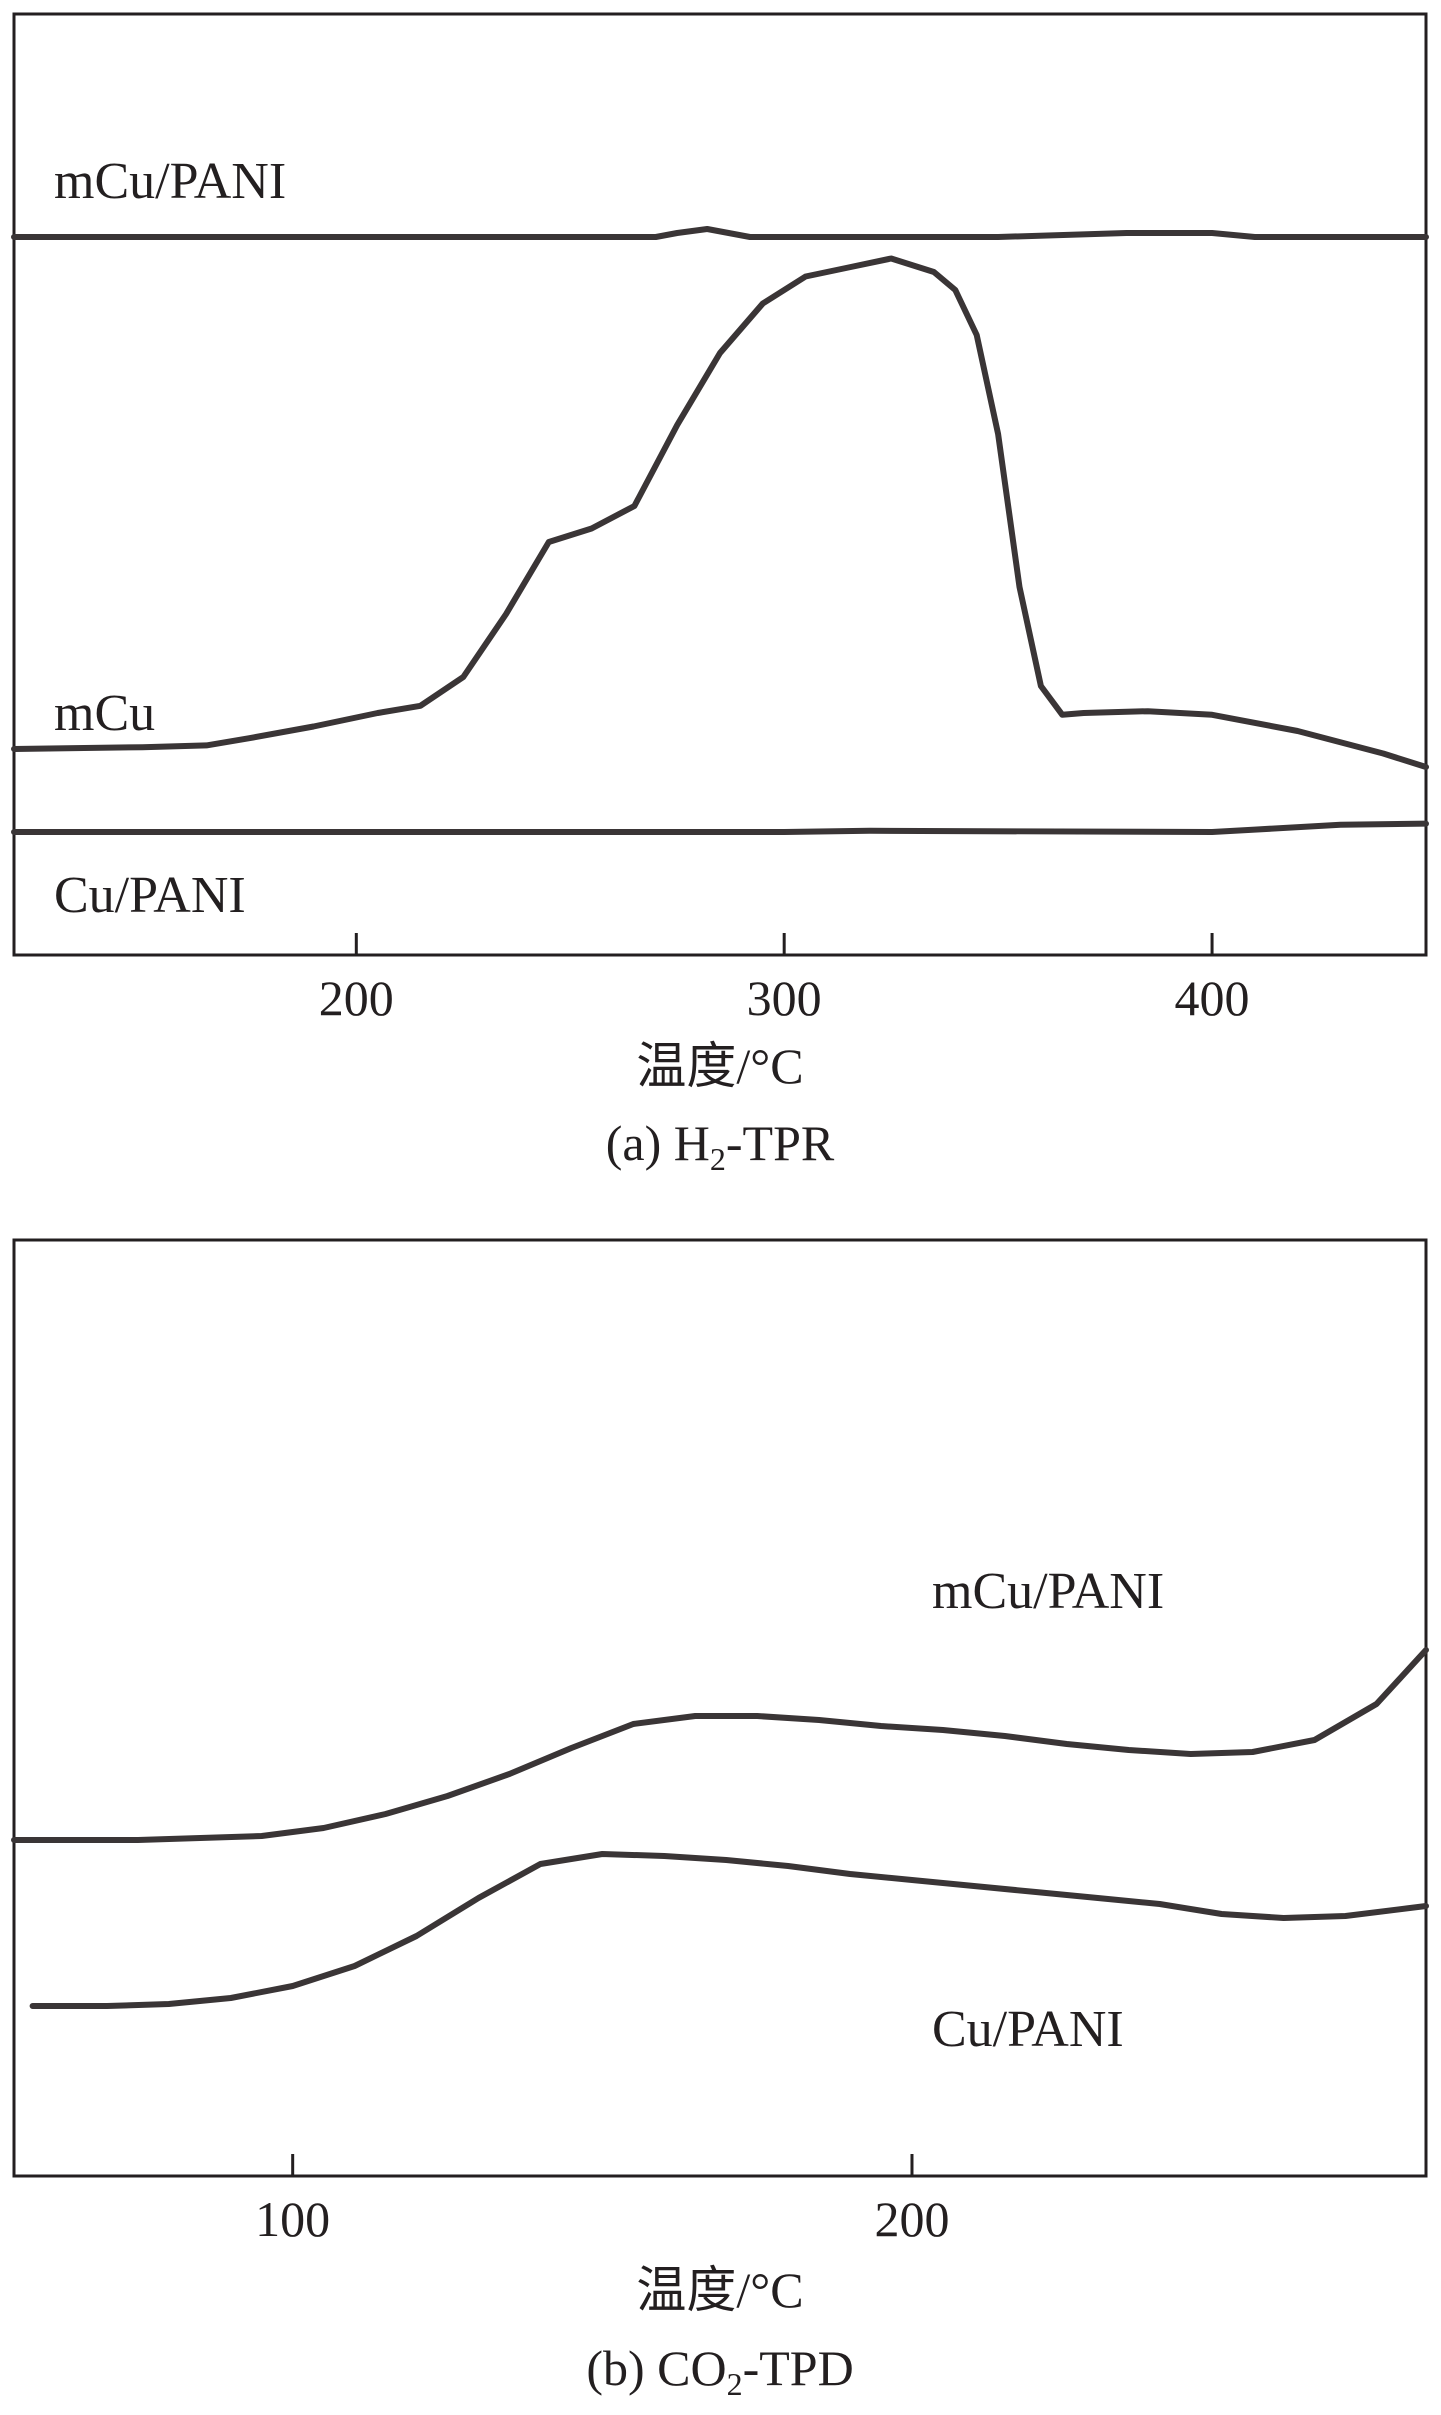 The height and width of the screenshot is (2415, 1441). I want to click on series-label-mcu-pani-a: mCu/PANI, so click(170, 181).